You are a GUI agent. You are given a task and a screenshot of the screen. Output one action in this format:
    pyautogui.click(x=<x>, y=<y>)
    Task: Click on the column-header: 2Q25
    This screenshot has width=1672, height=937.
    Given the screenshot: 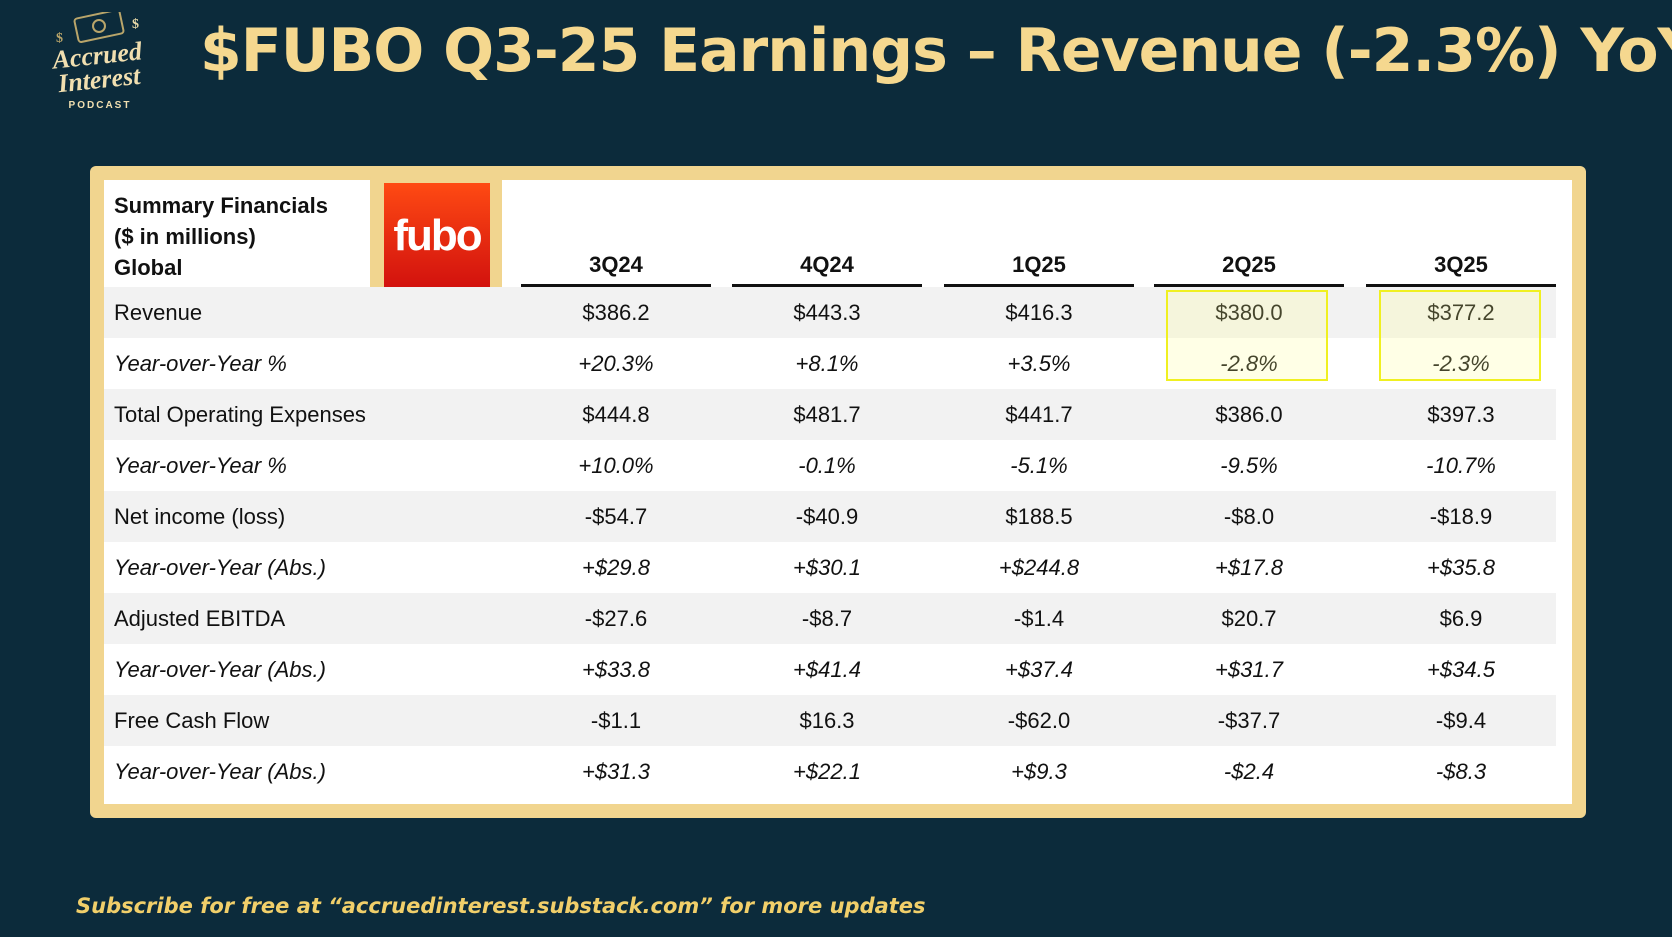 What is the action you would take?
    pyautogui.click(x=1249, y=268)
    